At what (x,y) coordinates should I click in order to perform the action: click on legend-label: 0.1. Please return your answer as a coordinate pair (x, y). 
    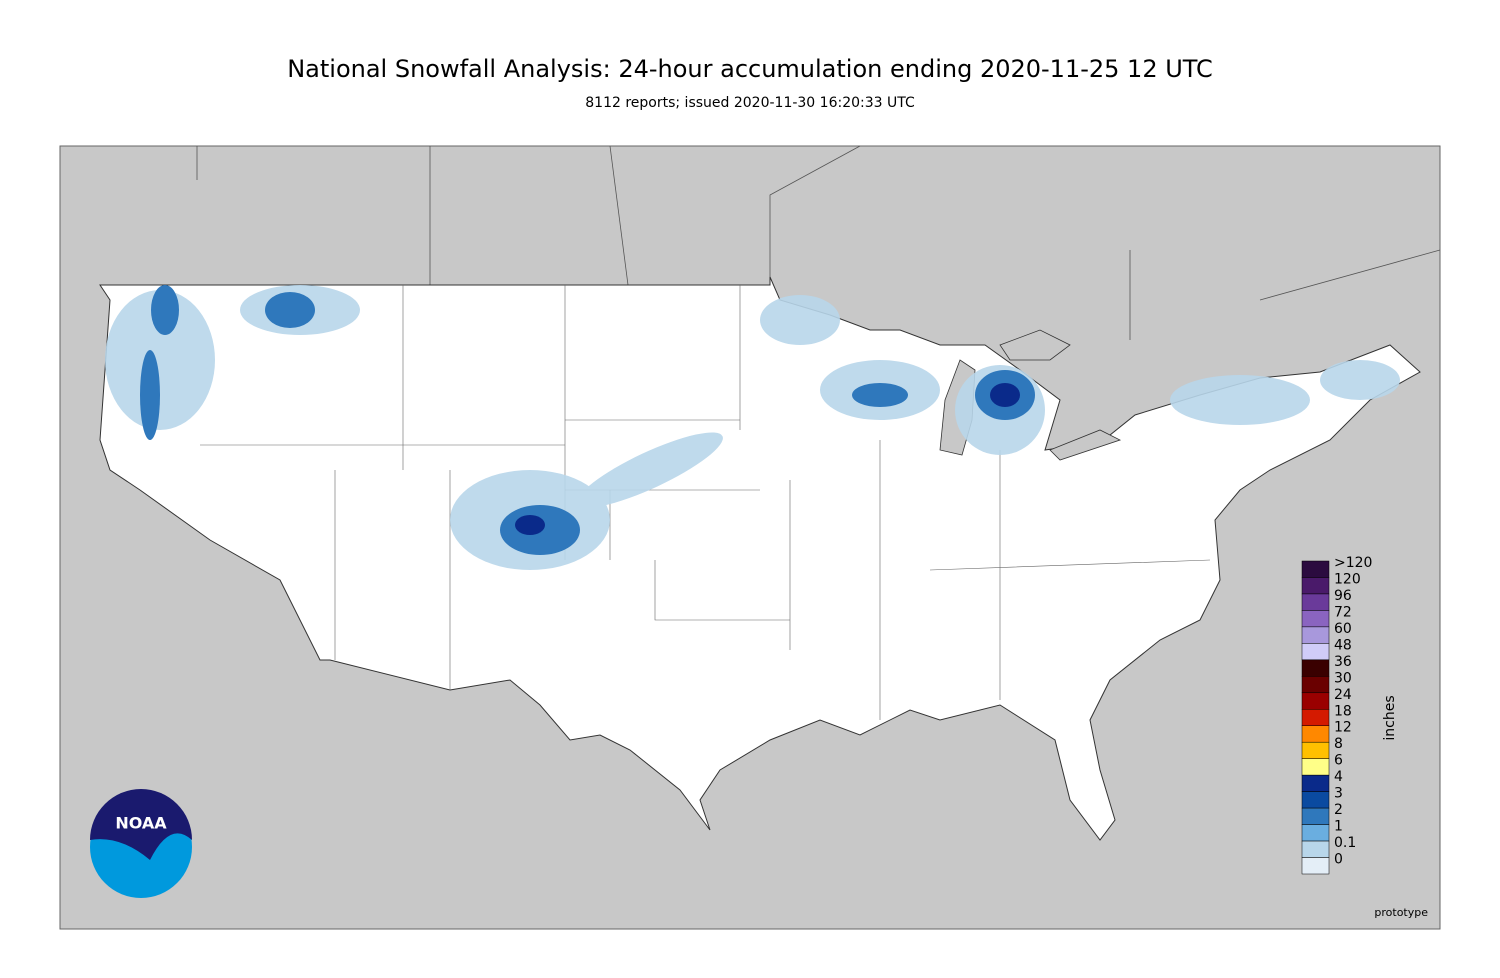
    Looking at the image, I should click on (1345, 843).